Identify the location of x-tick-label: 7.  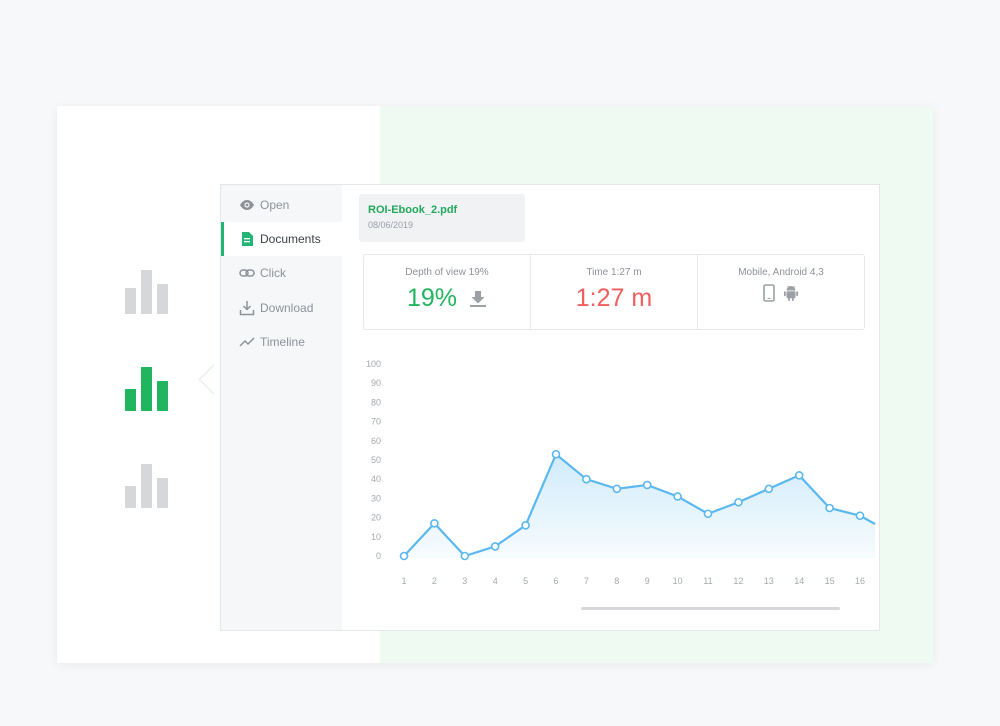
(586, 581).